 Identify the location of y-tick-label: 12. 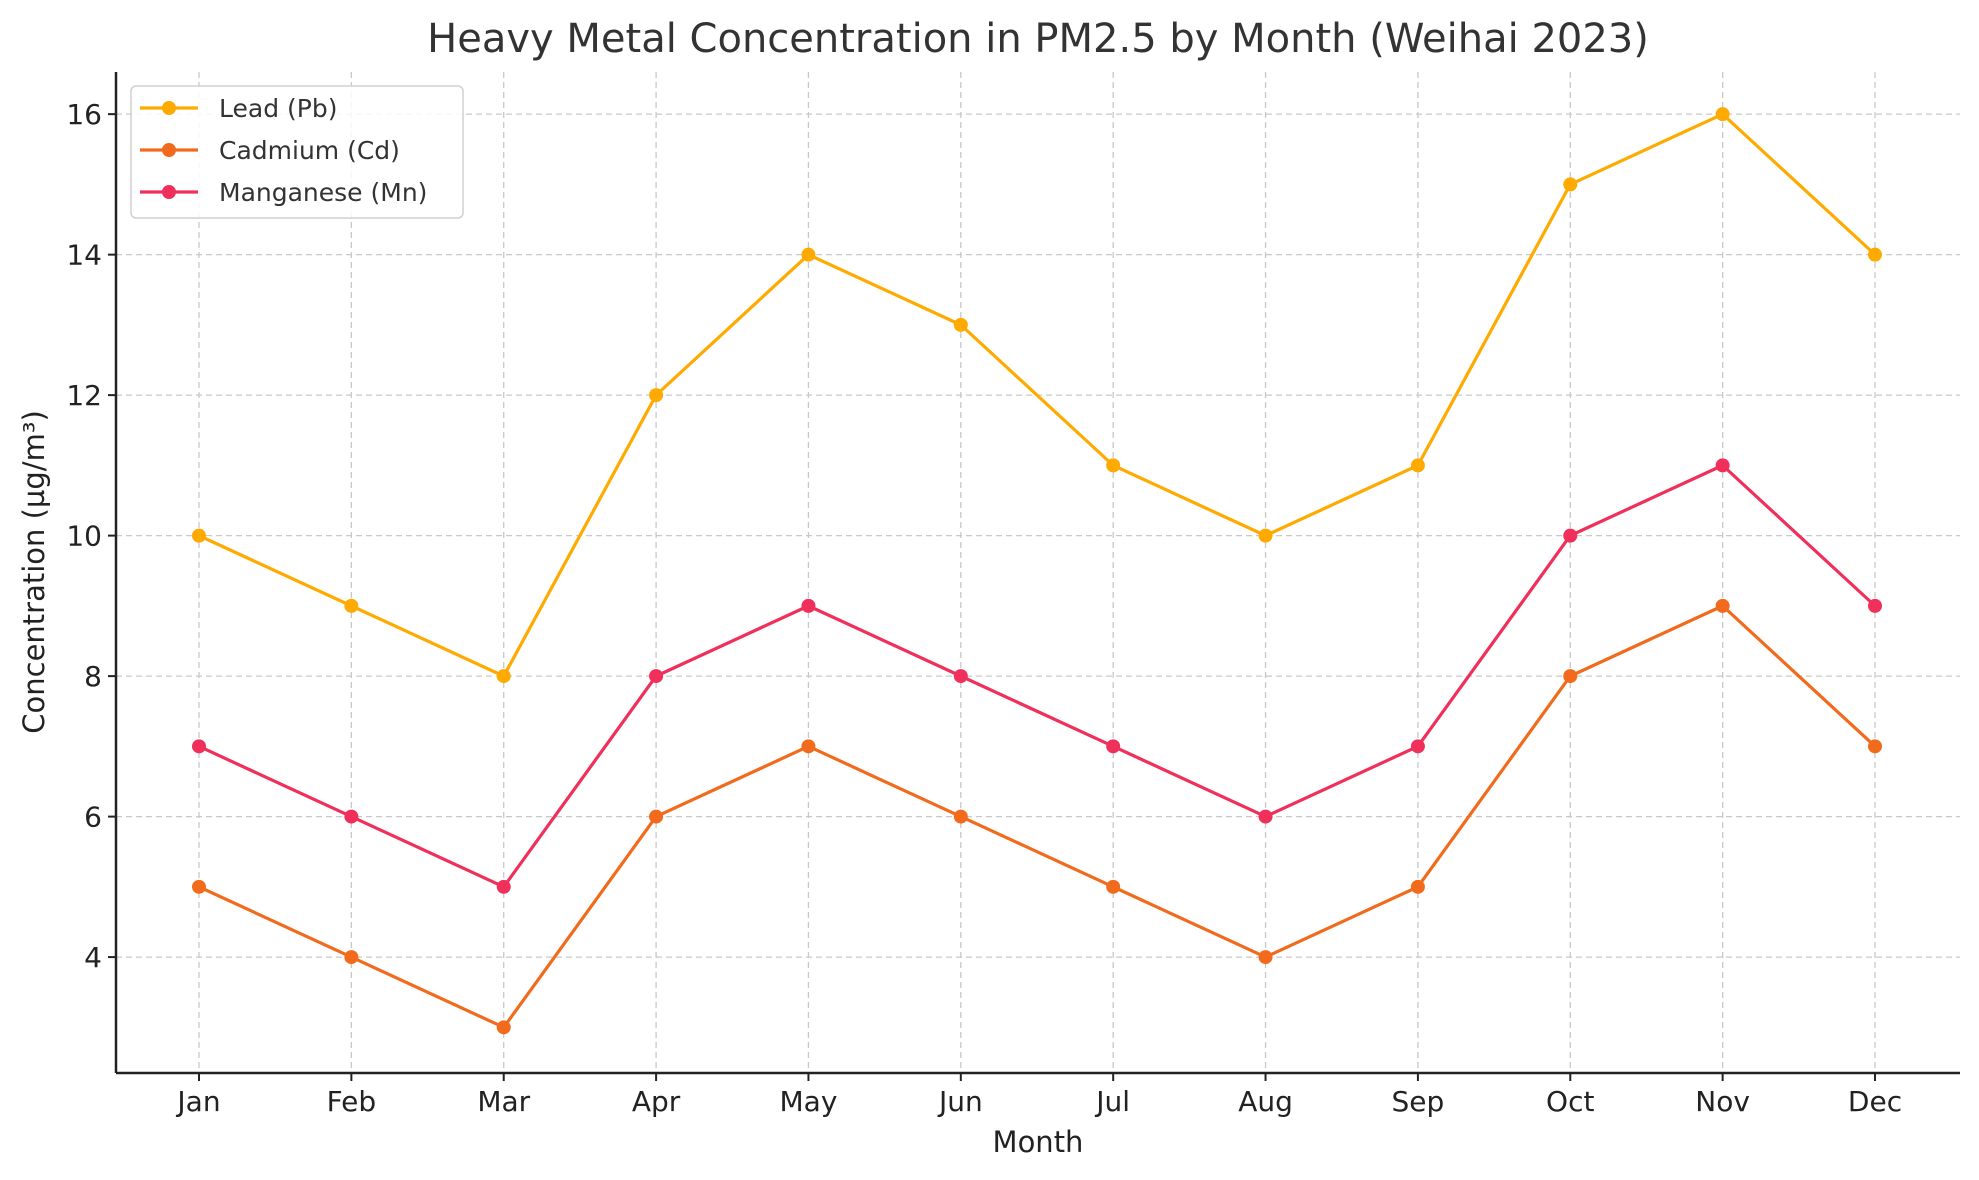
(84, 395).